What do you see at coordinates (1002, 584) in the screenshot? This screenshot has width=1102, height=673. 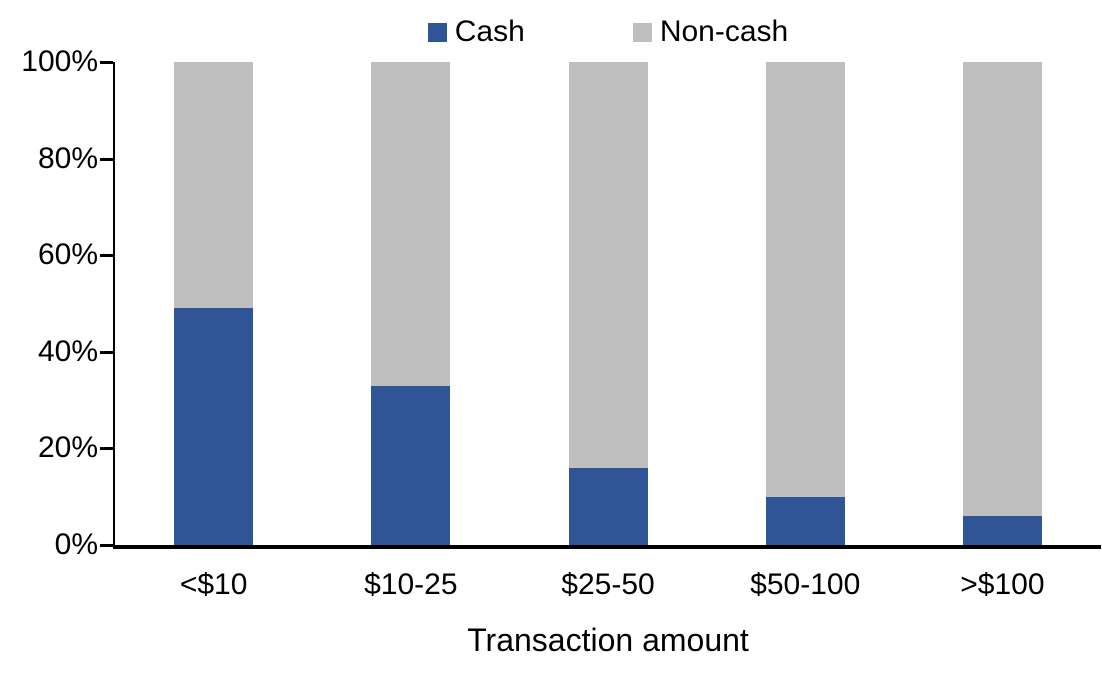 I see `x-axis-category-label: >$100` at bounding box center [1002, 584].